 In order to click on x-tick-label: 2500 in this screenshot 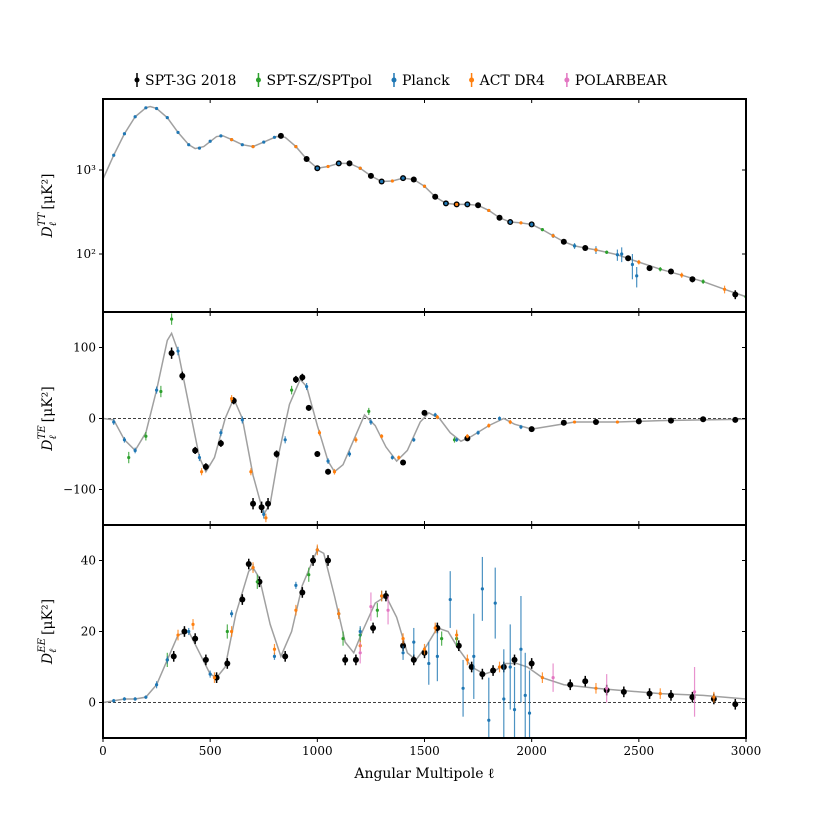, I will do `click(639, 751)`.